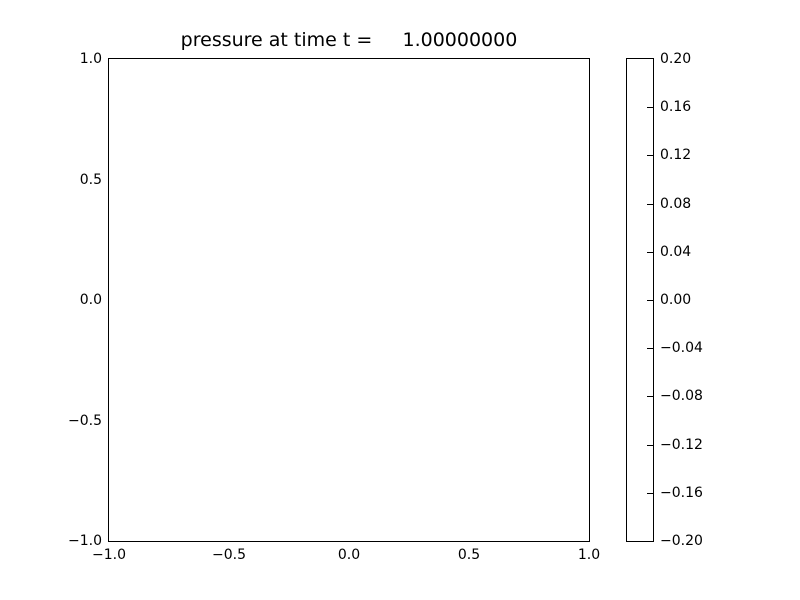  What do you see at coordinates (681, 396) in the screenshot?
I see `colorbar-tick-label: −0.08` at bounding box center [681, 396].